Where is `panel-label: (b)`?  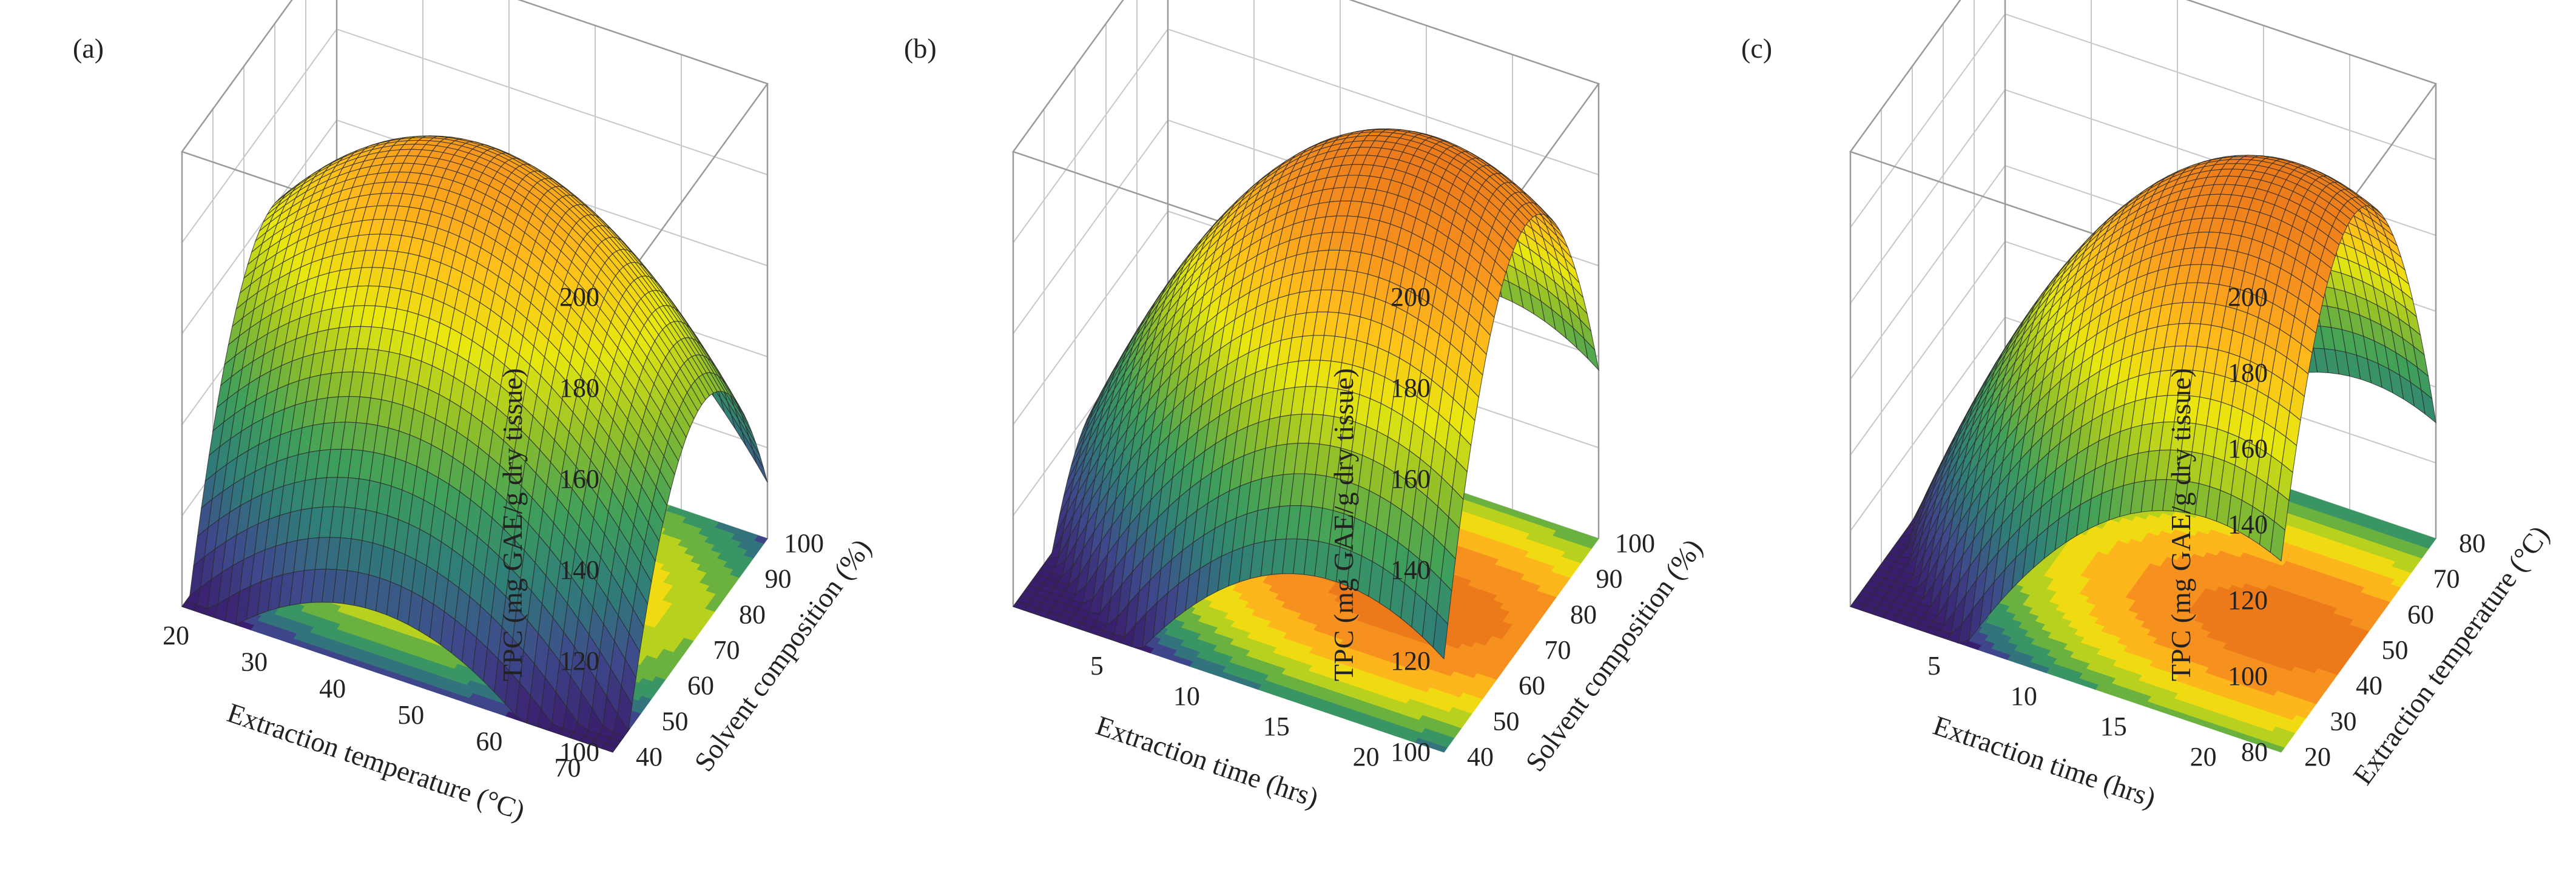
panel-label: (b) is located at coordinates (921, 48).